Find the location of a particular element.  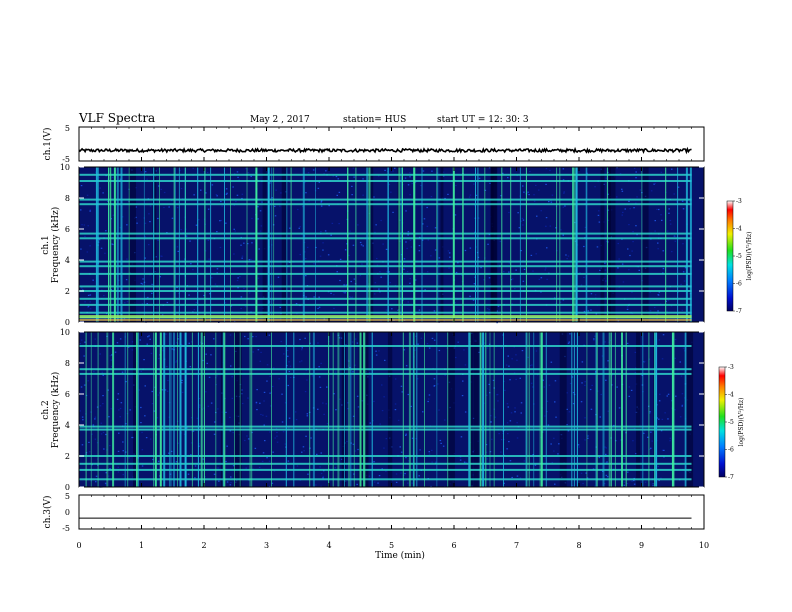

spectrogram-ytick-label: 0 is located at coordinates (67, 322).